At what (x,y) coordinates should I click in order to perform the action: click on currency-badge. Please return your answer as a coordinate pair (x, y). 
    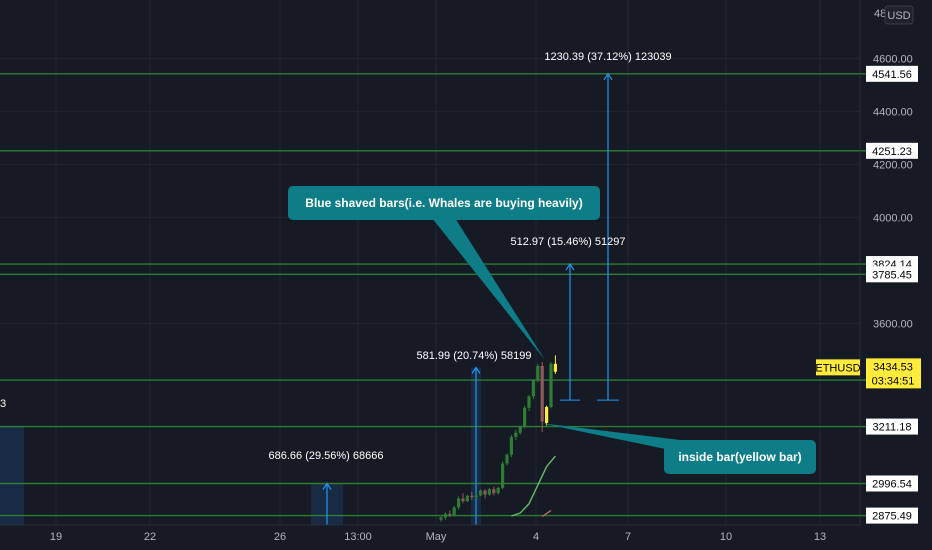
    Looking at the image, I should click on (899, 15).